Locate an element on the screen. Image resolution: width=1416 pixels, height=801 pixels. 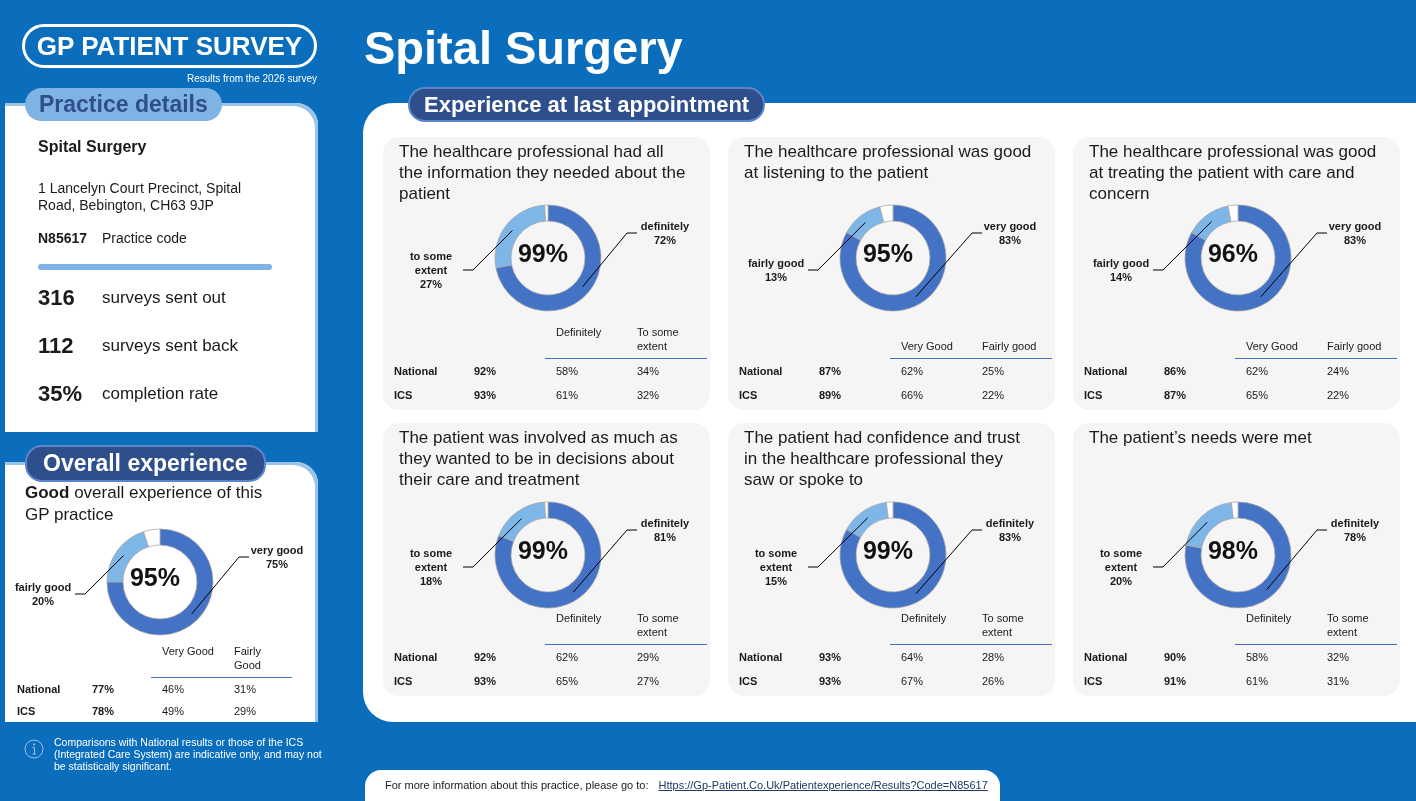
text: 26% is located at coordinates (993, 681).